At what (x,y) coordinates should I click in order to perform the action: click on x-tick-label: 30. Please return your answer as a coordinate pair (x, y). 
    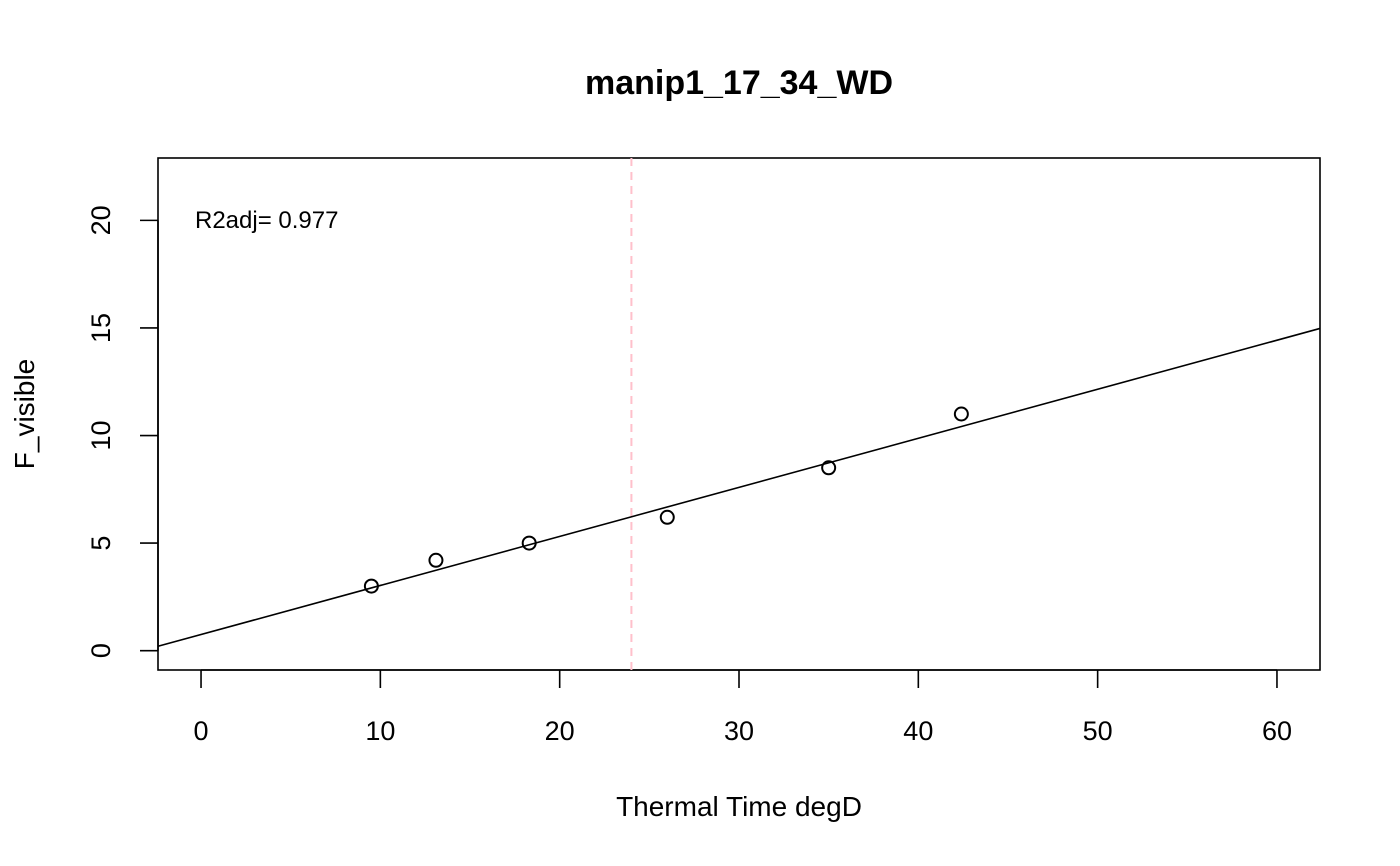
    Looking at the image, I should click on (739, 731).